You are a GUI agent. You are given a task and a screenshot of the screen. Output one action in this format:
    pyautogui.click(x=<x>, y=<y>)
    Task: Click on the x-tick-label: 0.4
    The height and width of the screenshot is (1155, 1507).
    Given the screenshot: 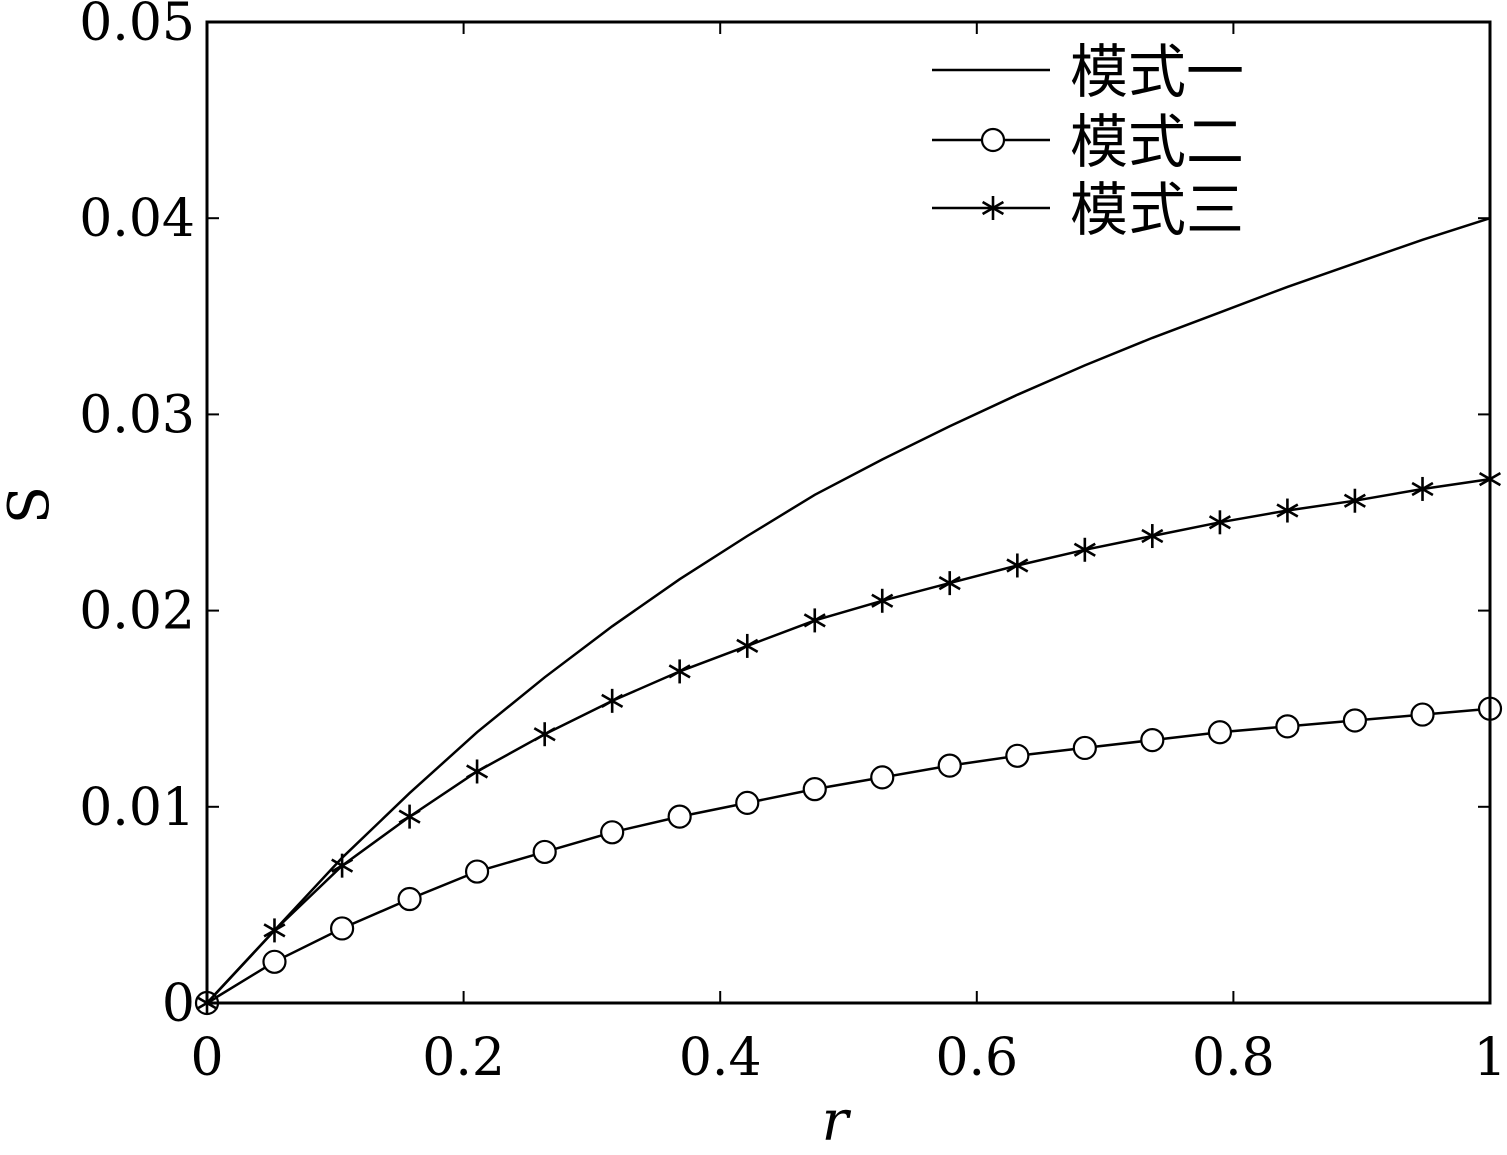 What is the action you would take?
    pyautogui.click(x=720, y=1058)
    